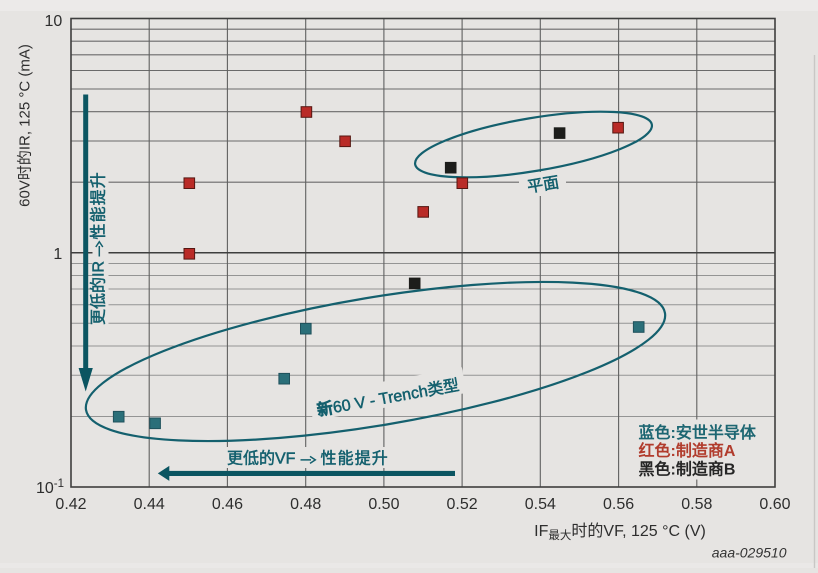 The image size is (818, 573). Describe the element at coordinates (57, 254) in the screenshot. I see `svg-text: 1` at that location.